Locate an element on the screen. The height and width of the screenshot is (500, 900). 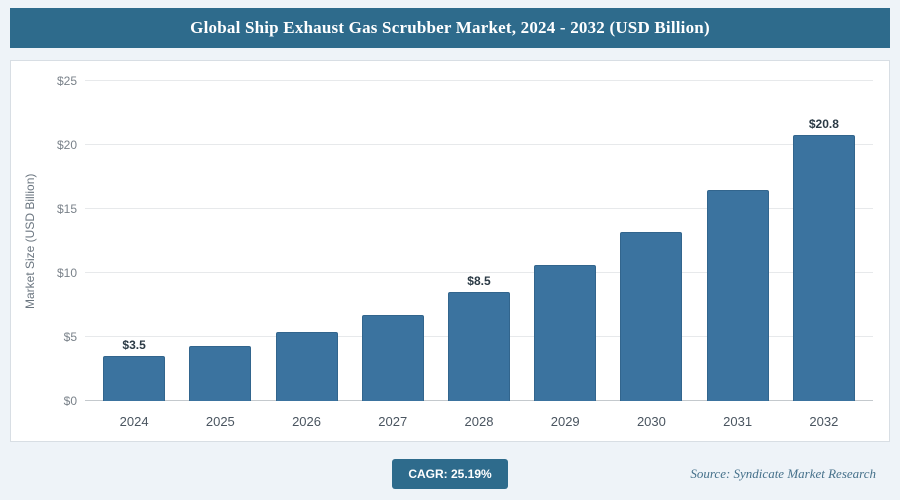
source-text: Source: Syndicate Market Research is located at coordinates (783, 473).